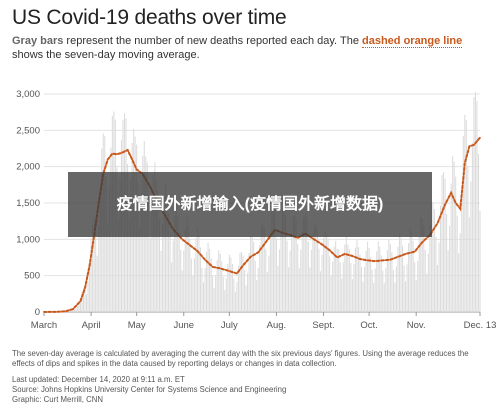  Describe the element at coordinates (37, 312) in the screenshot. I see `y-tick-label: 0` at that location.